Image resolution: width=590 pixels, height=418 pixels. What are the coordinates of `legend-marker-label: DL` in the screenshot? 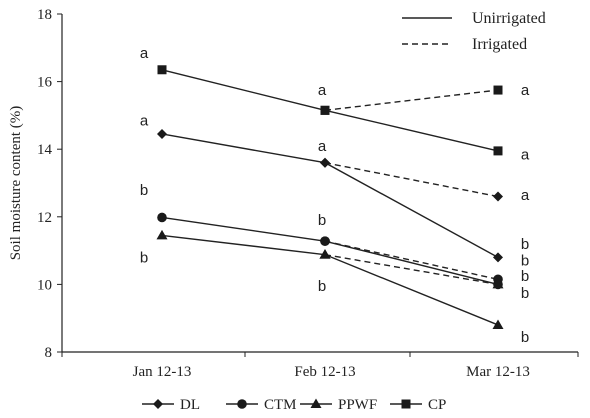 It's located at (190, 405).